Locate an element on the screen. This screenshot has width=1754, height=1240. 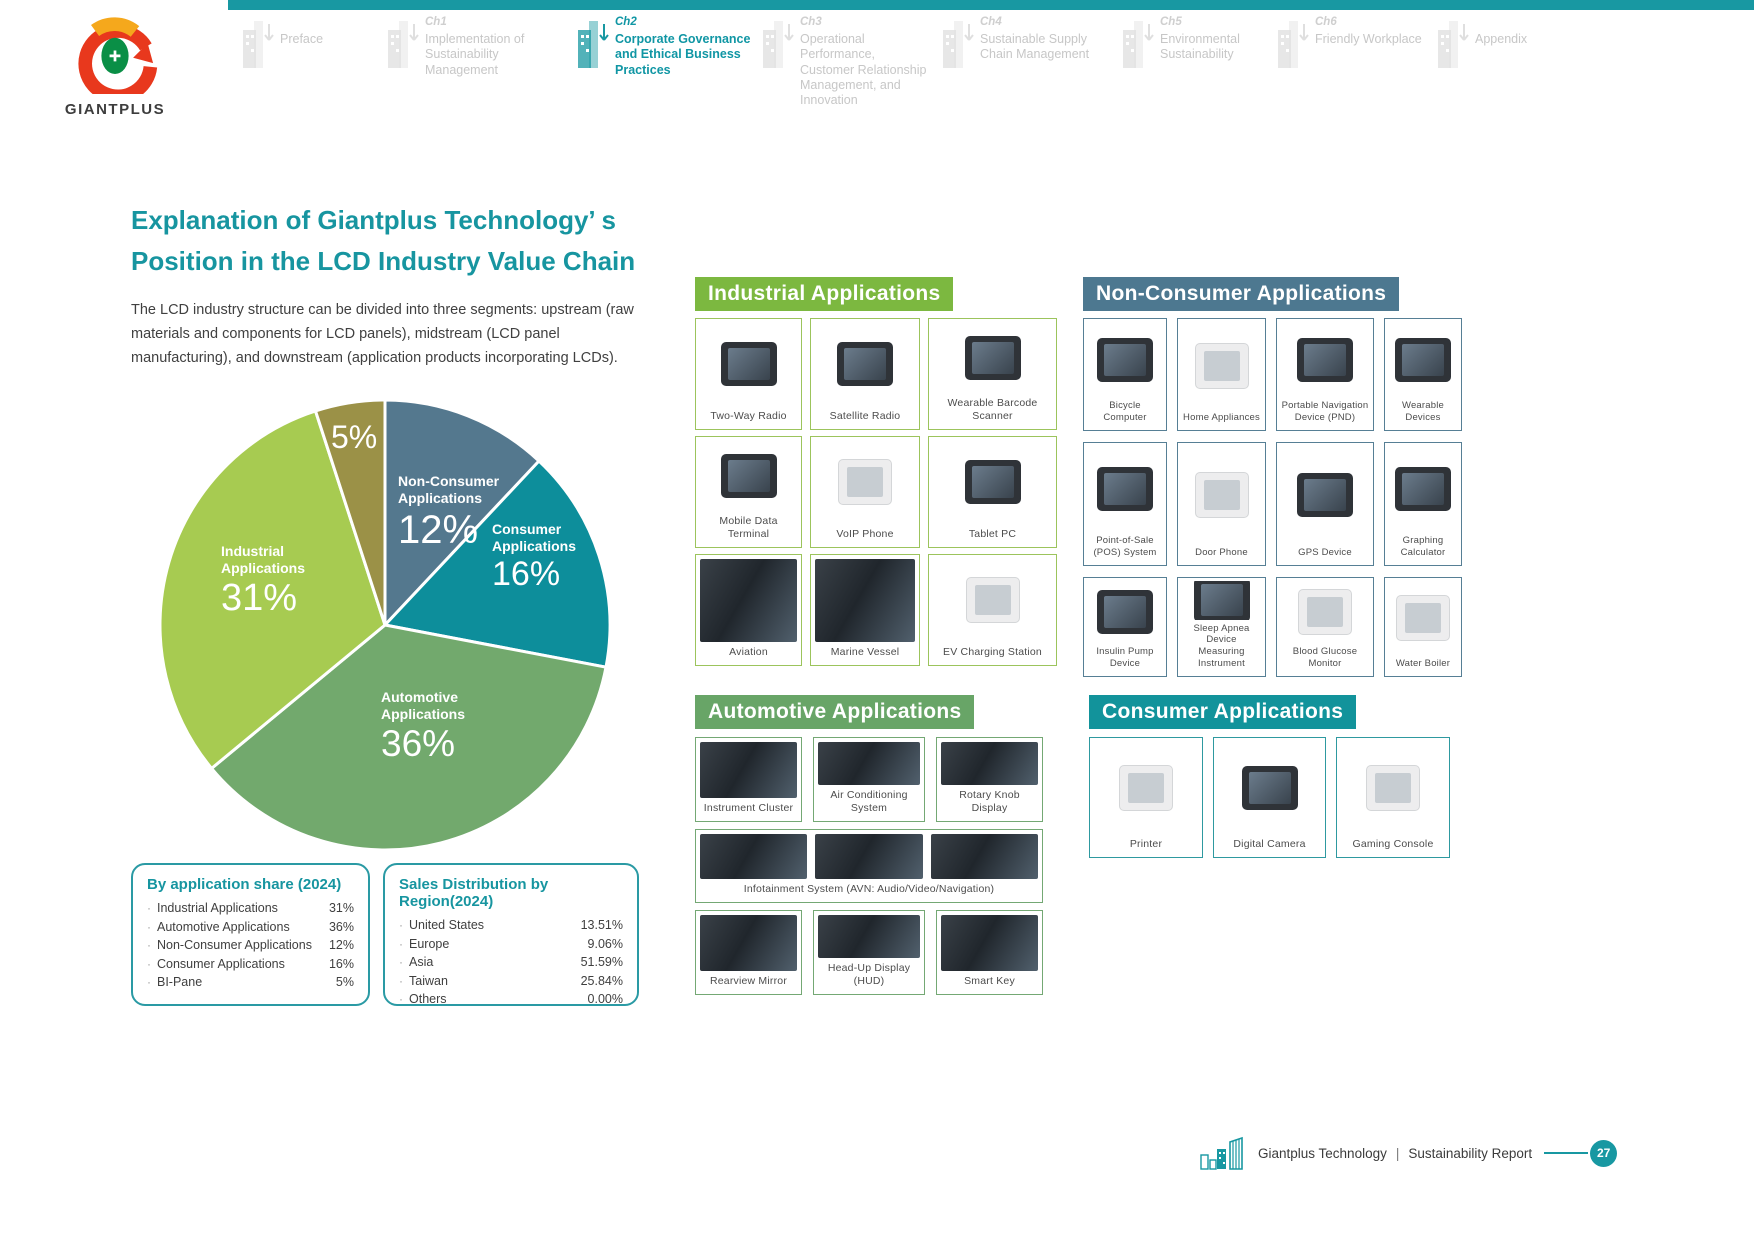
wearable-barcode-scanner-image is located at coordinates (992, 358).